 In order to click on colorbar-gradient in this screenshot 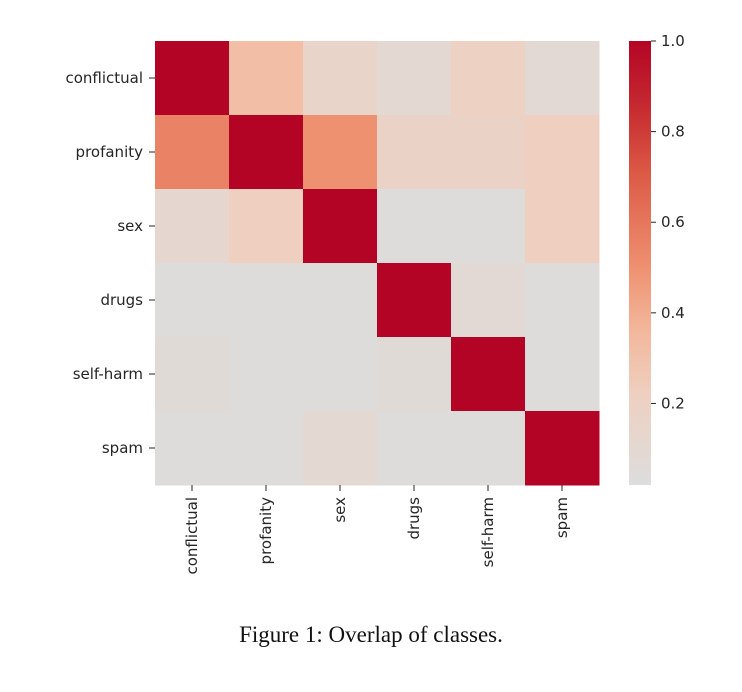, I will do `click(640, 263)`.